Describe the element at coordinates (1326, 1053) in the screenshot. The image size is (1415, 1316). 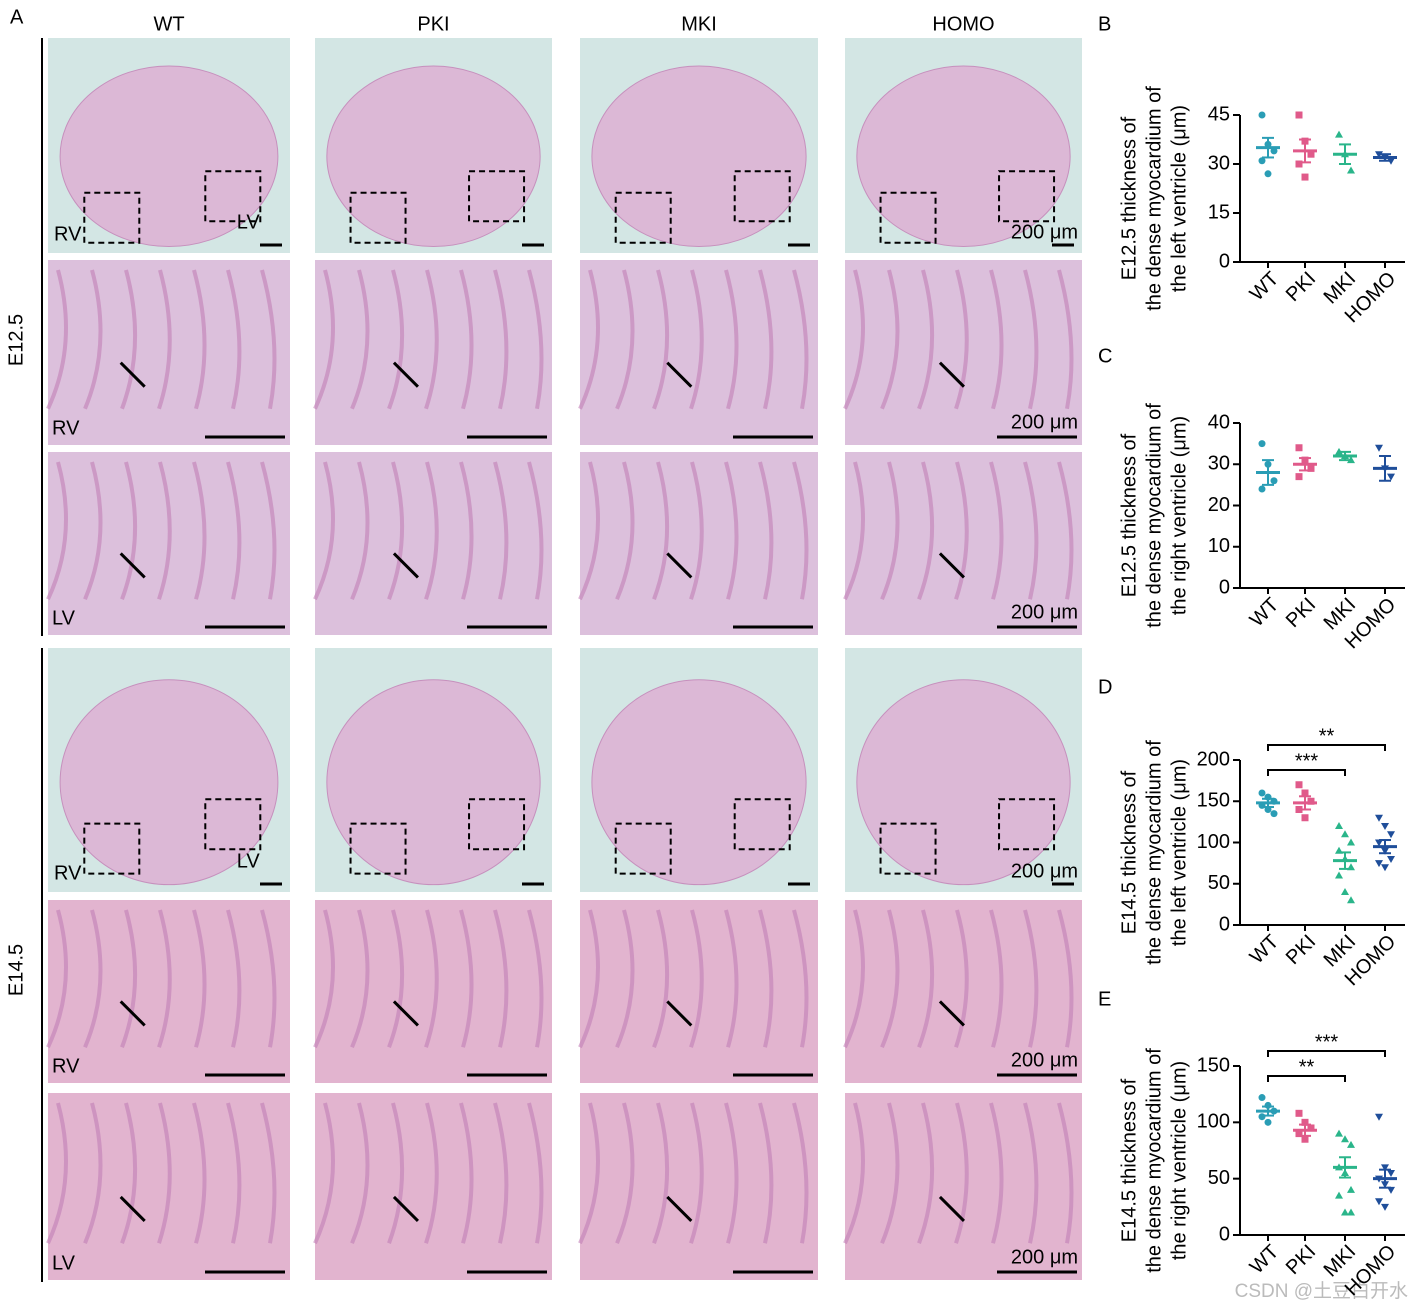
I see `significance-bracket` at that location.